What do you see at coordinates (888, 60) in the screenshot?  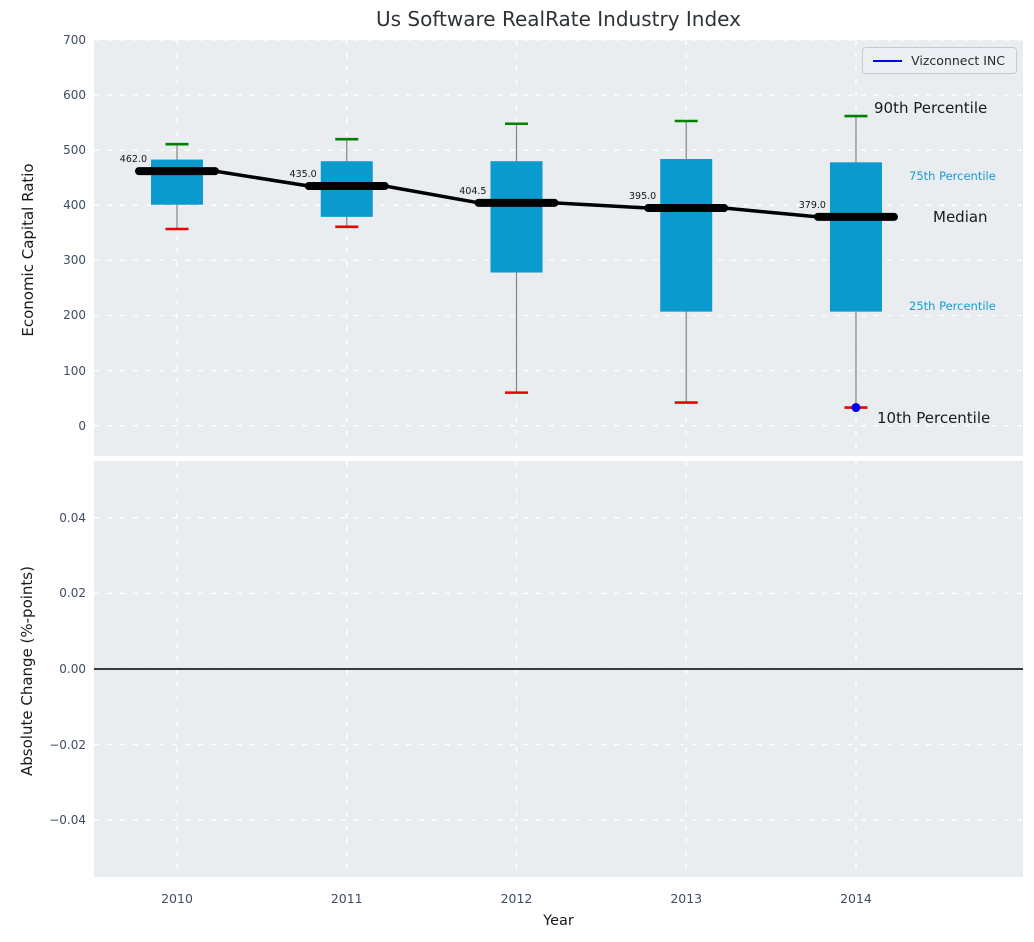 I see `legend-line-swatch` at bounding box center [888, 60].